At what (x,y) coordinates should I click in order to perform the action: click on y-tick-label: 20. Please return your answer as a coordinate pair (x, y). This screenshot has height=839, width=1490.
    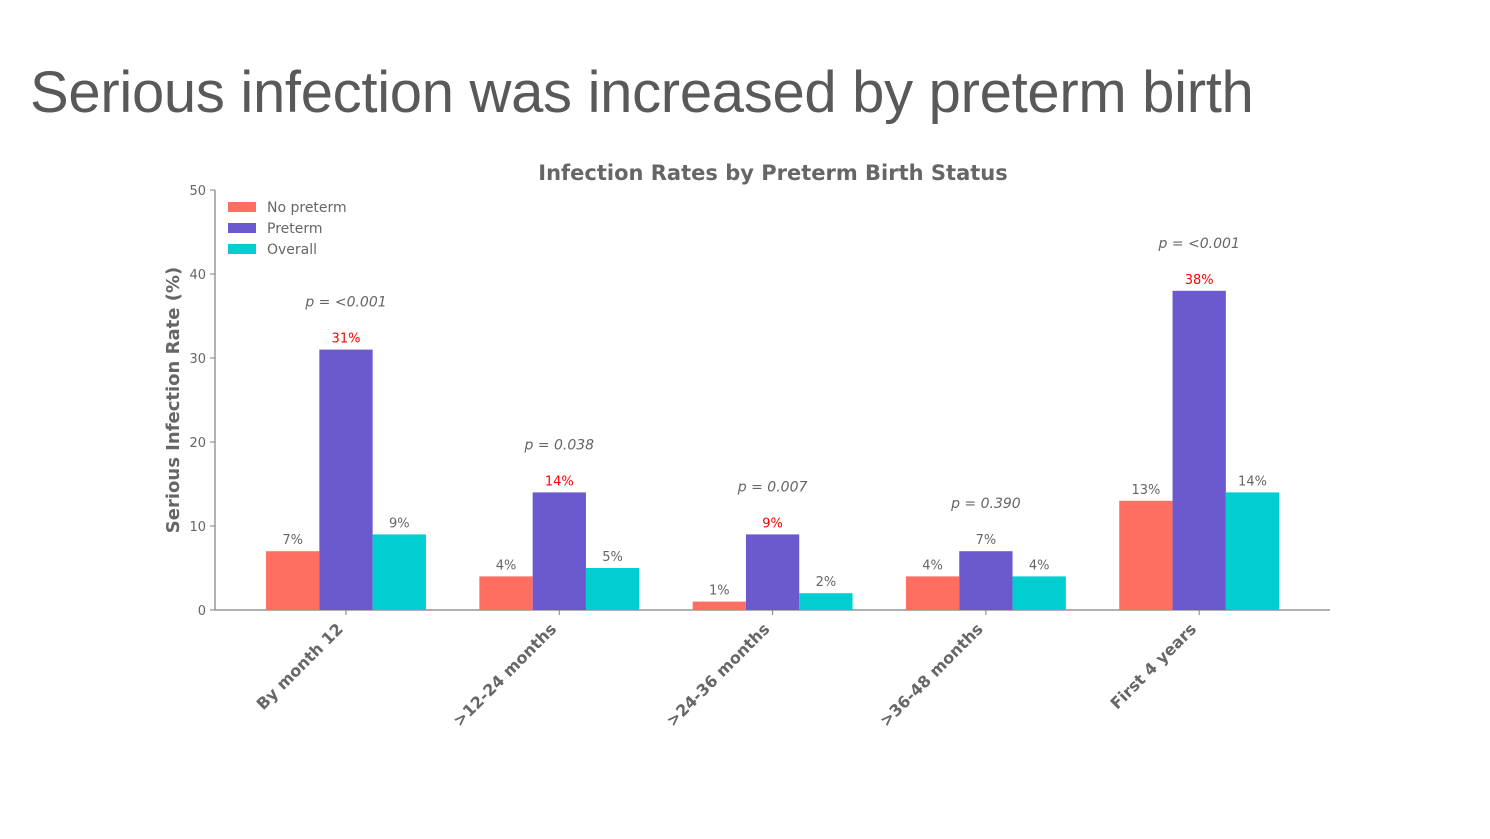
    Looking at the image, I should click on (197, 443).